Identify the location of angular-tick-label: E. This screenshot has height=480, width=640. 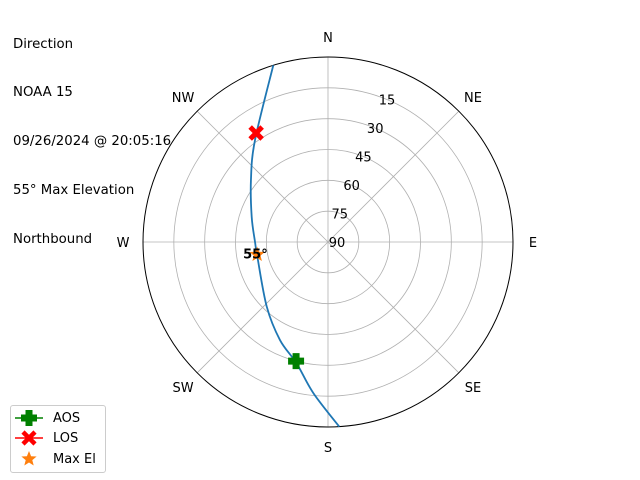
(533, 243).